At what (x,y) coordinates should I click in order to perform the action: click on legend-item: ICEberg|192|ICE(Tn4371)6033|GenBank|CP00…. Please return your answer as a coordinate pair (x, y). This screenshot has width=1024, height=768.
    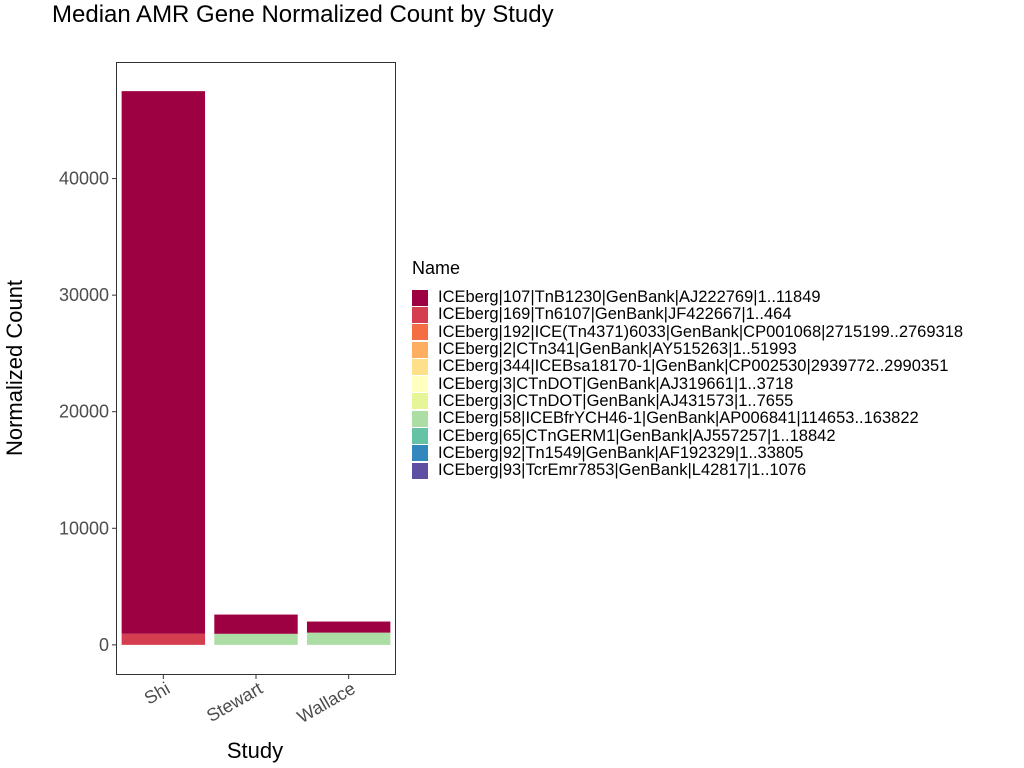
    Looking at the image, I should click on (688, 331).